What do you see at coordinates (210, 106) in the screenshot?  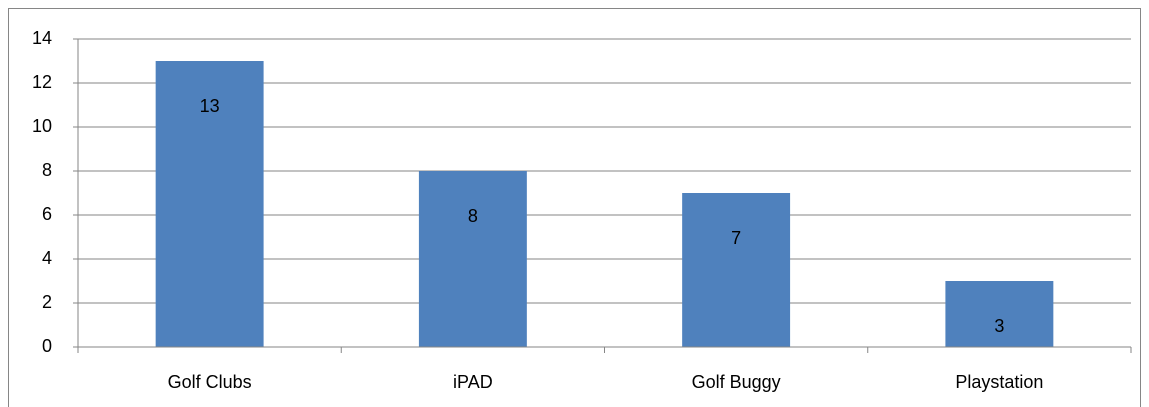 I see `data-label: 13` at bounding box center [210, 106].